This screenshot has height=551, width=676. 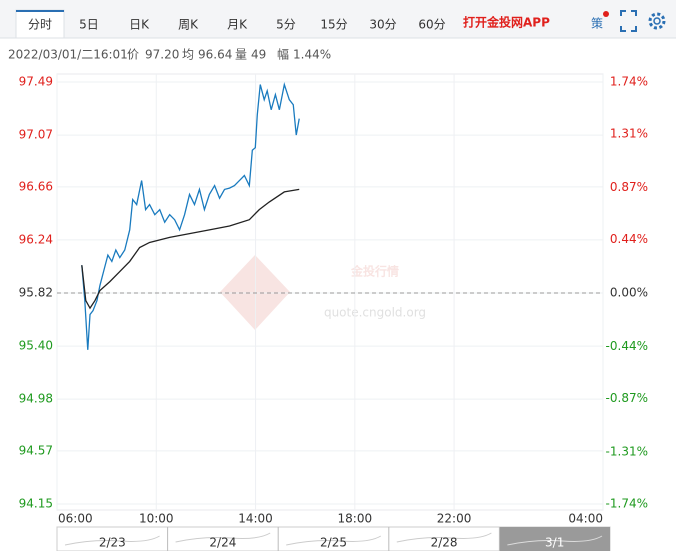 I want to click on watermark-title: 金投行情, so click(x=374, y=271).